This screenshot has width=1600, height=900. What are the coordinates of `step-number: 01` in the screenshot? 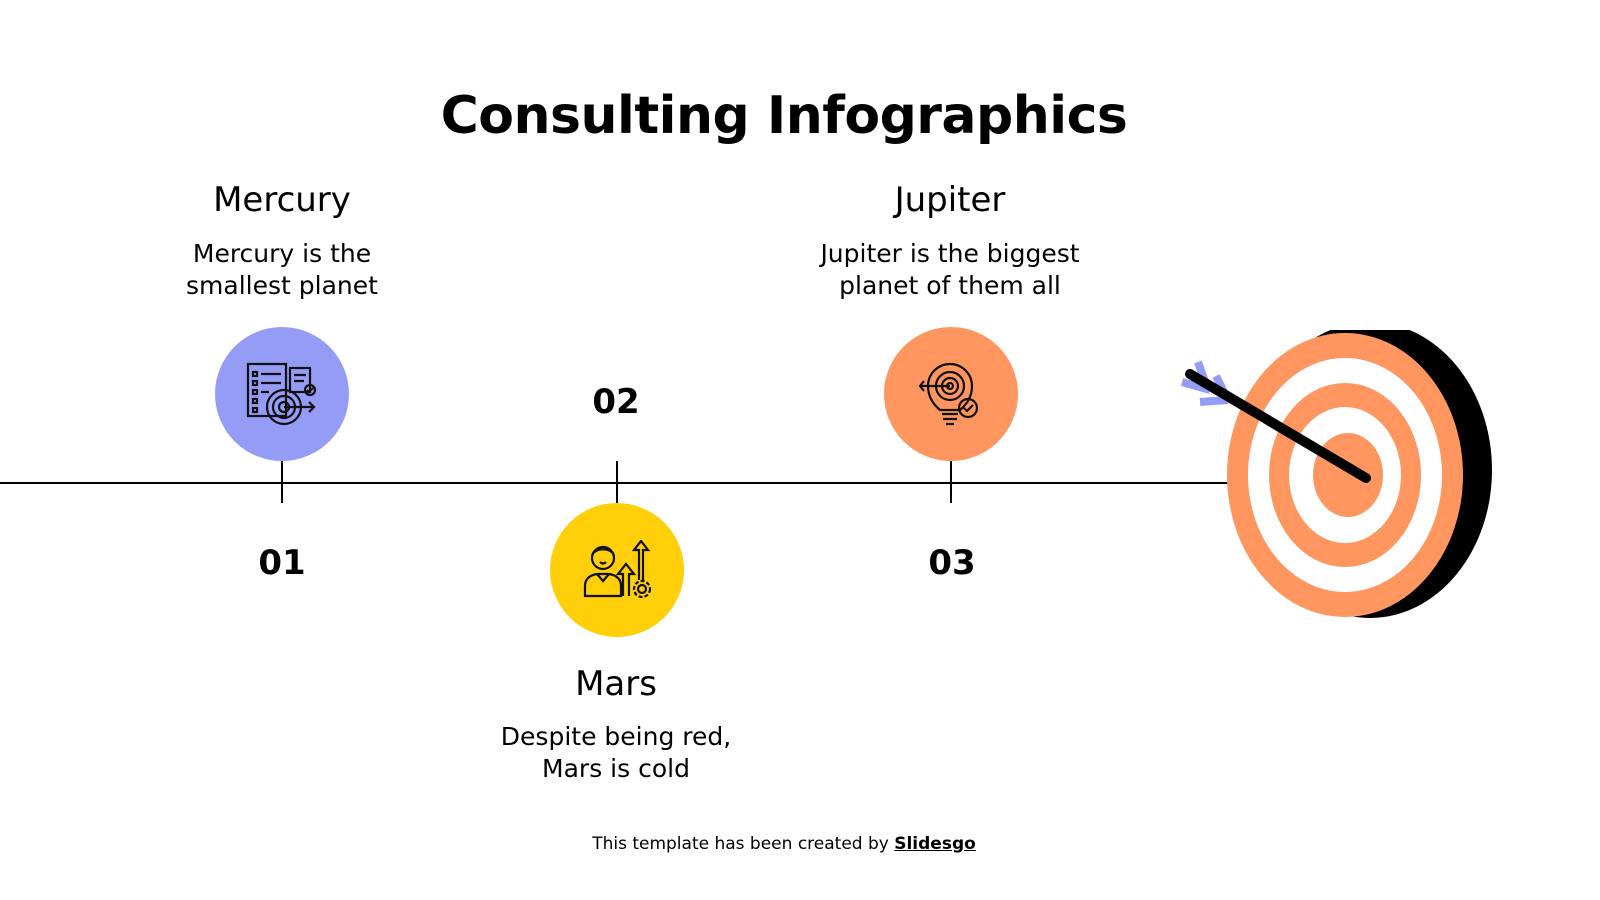 It's located at (282, 563).